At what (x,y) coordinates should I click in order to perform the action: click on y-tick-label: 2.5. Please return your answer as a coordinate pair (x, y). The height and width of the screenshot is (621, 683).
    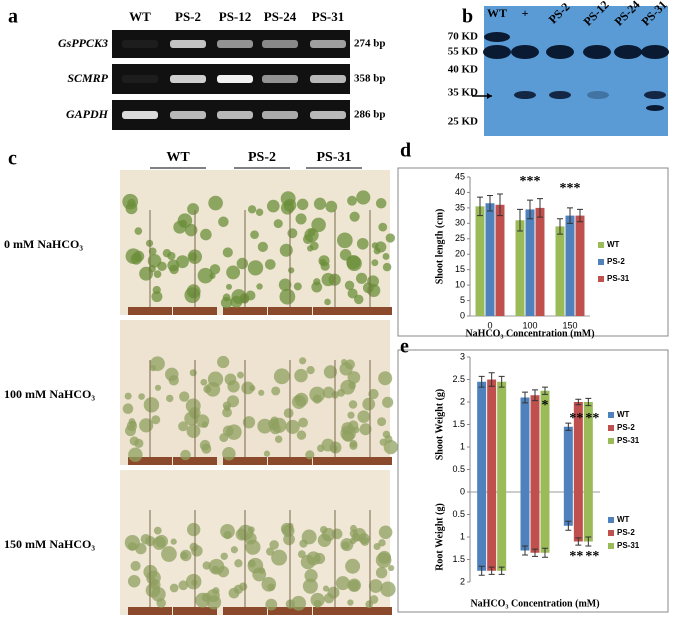
    Looking at the image, I should click on (458, 379).